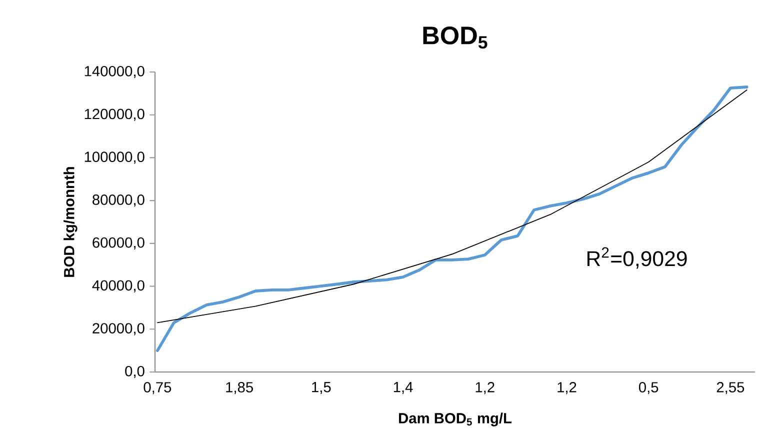 The image size is (768, 441). What do you see at coordinates (730, 388) in the screenshot?
I see `x-tick-label: 2,55` at bounding box center [730, 388].